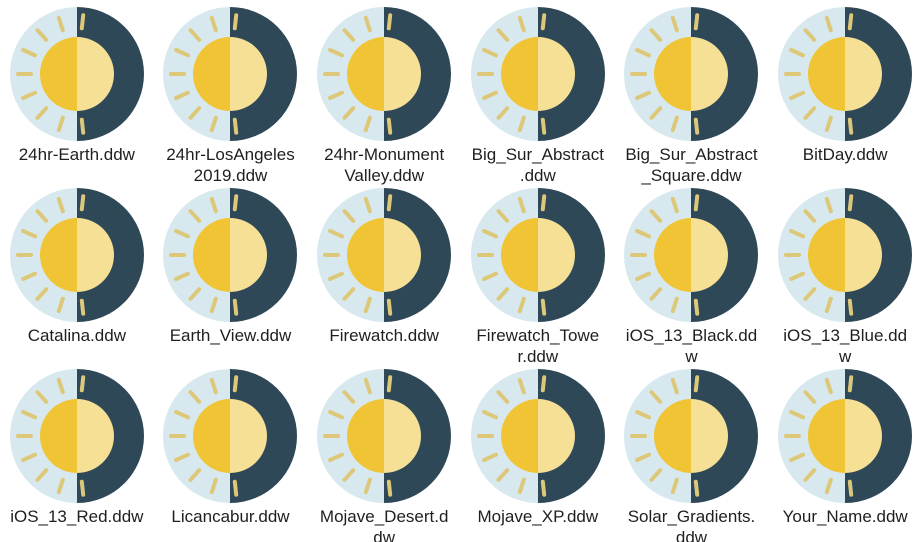  What do you see at coordinates (845, 154) in the screenshot?
I see `file-name-label: BitDay.ddw` at bounding box center [845, 154].